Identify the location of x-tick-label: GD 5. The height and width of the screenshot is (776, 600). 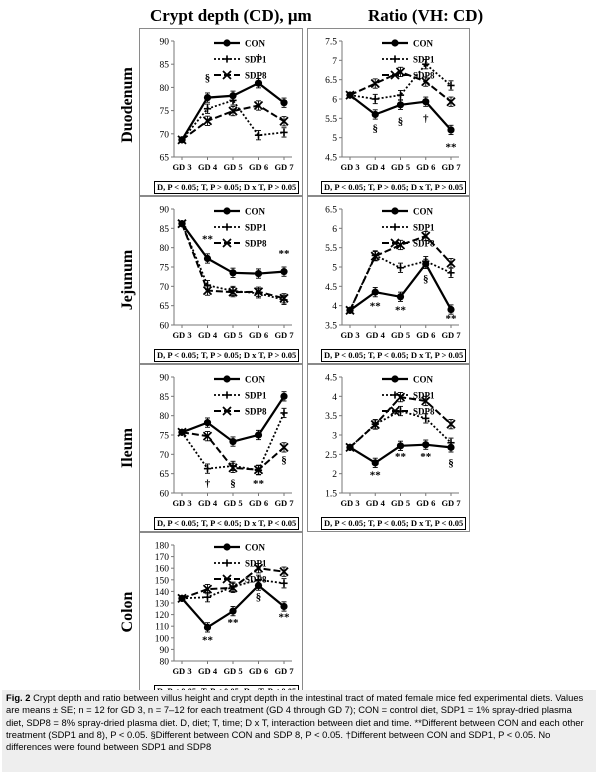
(400, 335).